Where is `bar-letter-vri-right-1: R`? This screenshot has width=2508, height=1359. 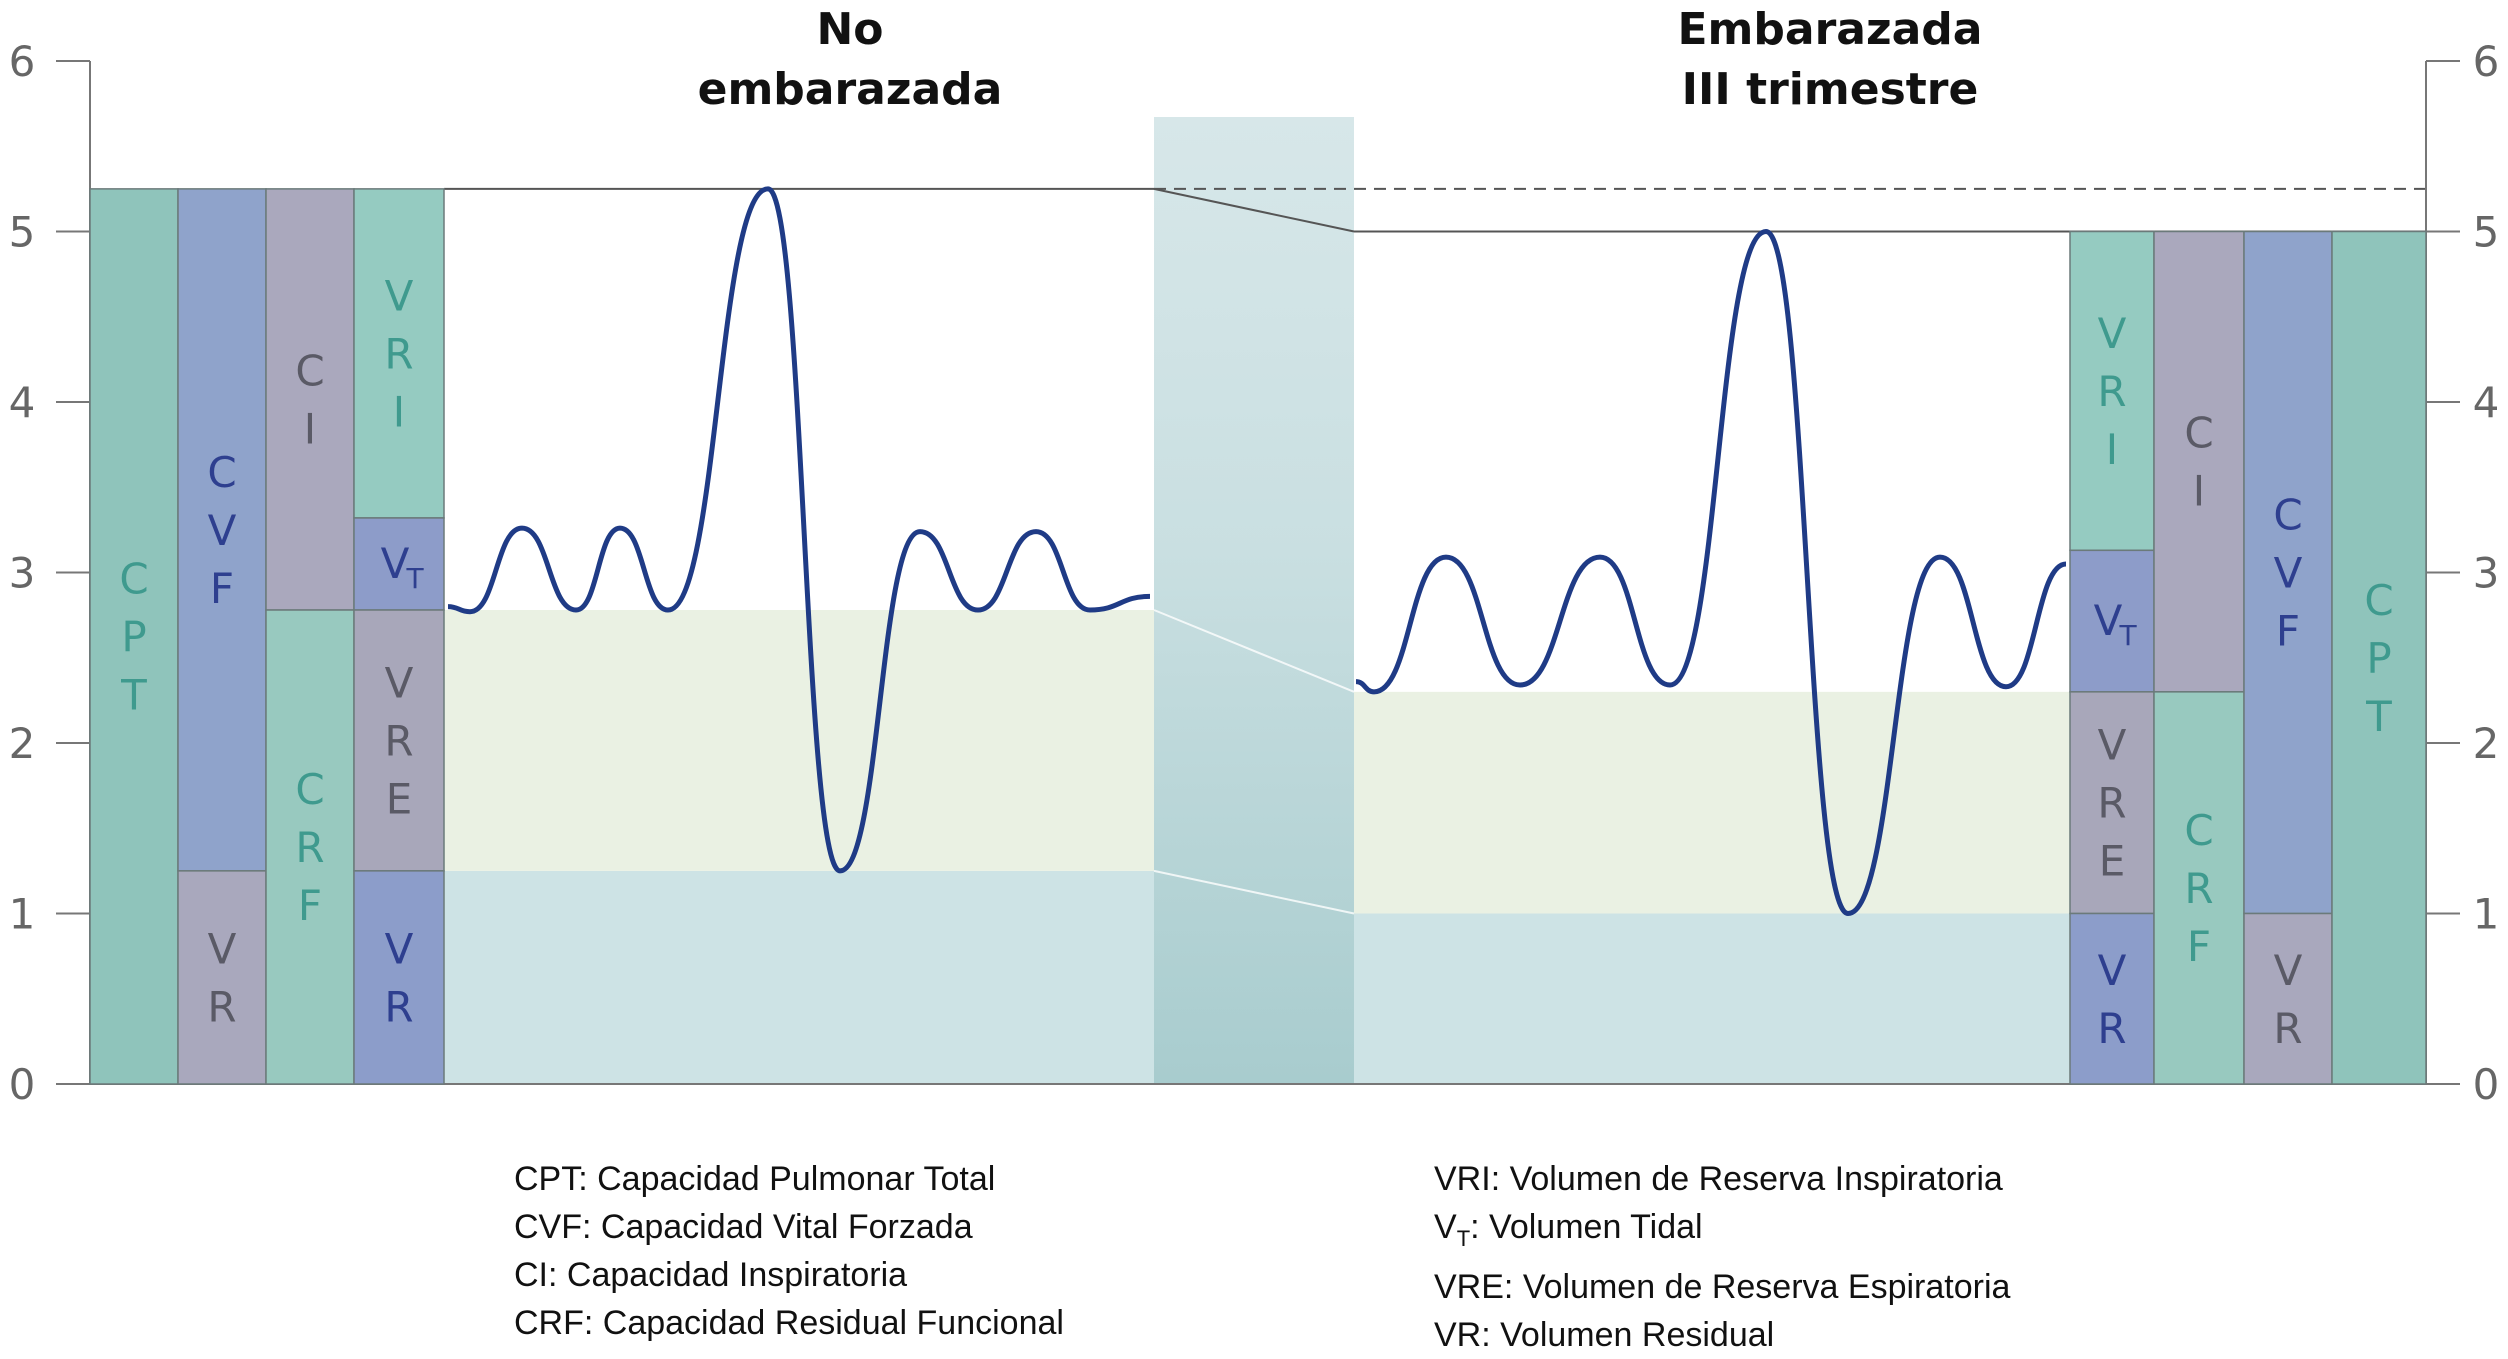
bar-letter-vri-right-1: R is located at coordinates (2111, 391).